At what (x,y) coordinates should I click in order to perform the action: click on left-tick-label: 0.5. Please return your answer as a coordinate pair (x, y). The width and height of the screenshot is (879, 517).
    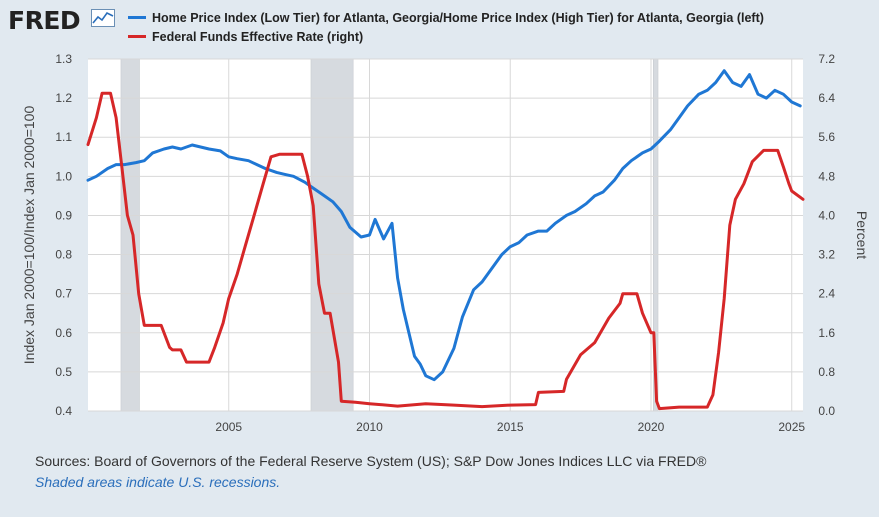
    Looking at the image, I should click on (63, 372).